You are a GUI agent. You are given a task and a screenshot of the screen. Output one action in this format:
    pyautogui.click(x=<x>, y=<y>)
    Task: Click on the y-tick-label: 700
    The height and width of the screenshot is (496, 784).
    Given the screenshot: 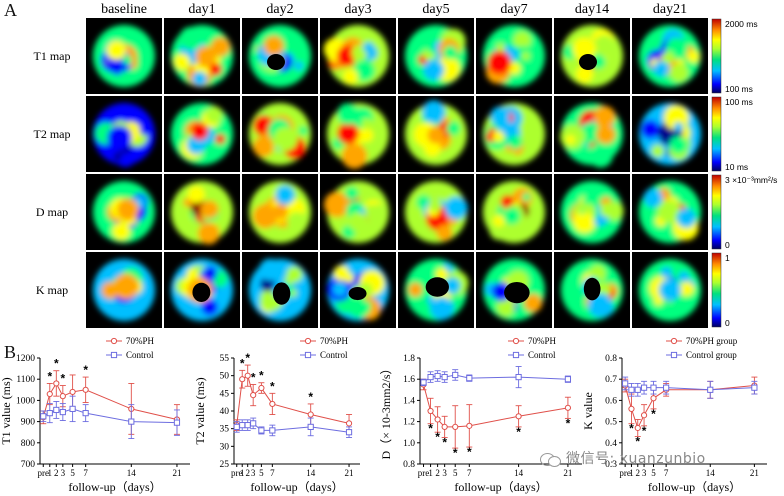 What is the action you would take?
    pyautogui.click(x=28, y=465)
    